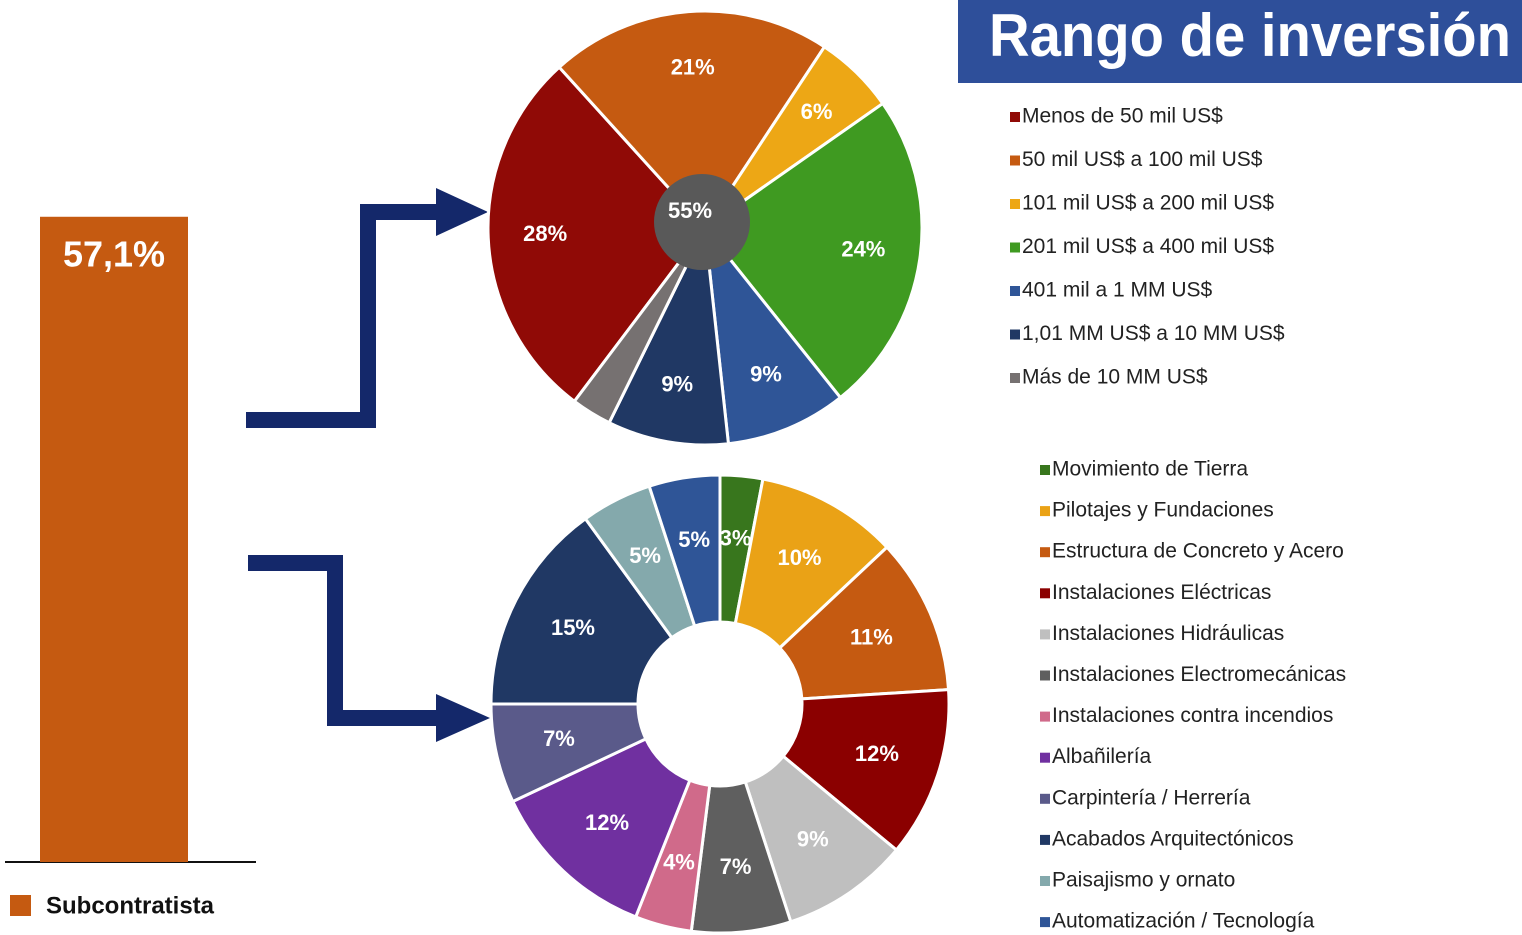  I want to click on legend-label: Instalaciones Eléctricas, so click(1161, 592).